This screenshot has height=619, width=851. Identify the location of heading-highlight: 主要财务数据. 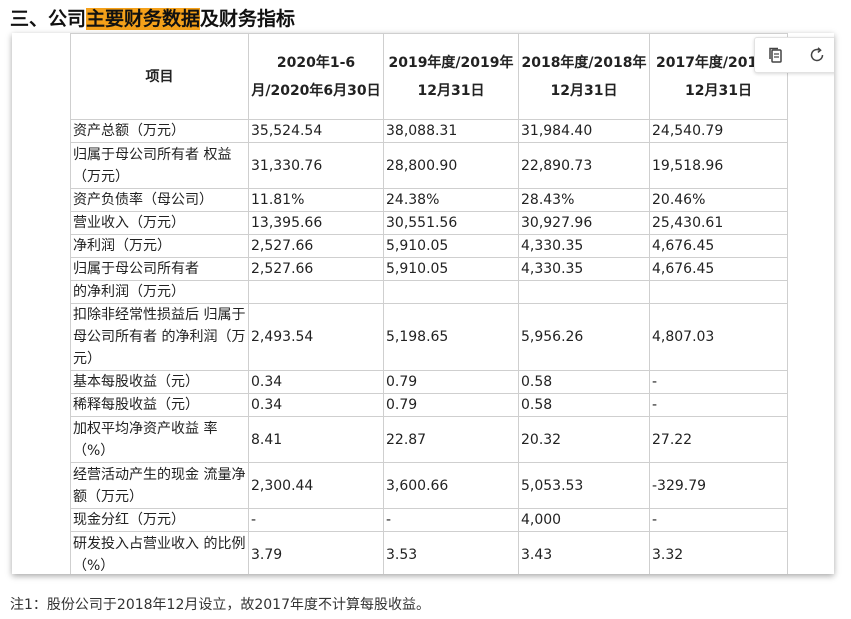
(143, 19).